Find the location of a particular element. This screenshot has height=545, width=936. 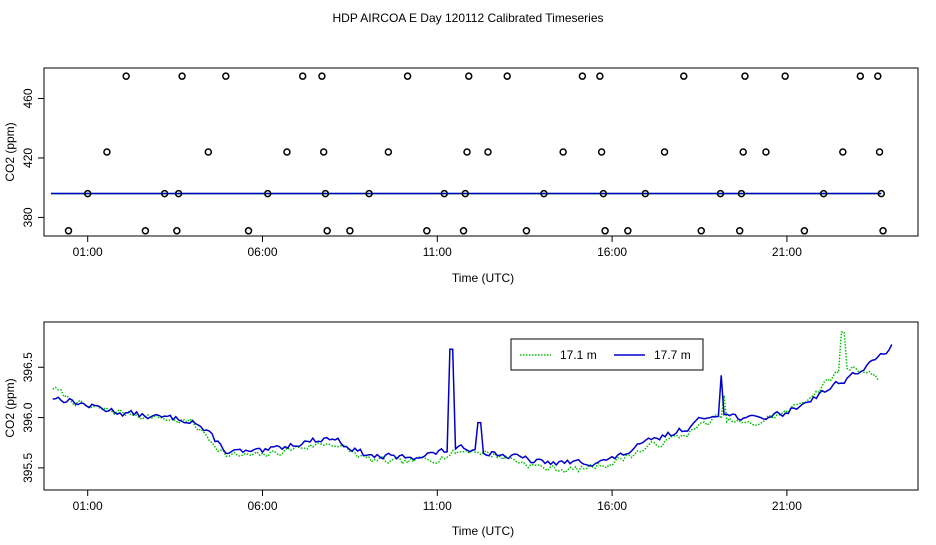

legend-label-1: 17.7 m is located at coordinates (672, 355).